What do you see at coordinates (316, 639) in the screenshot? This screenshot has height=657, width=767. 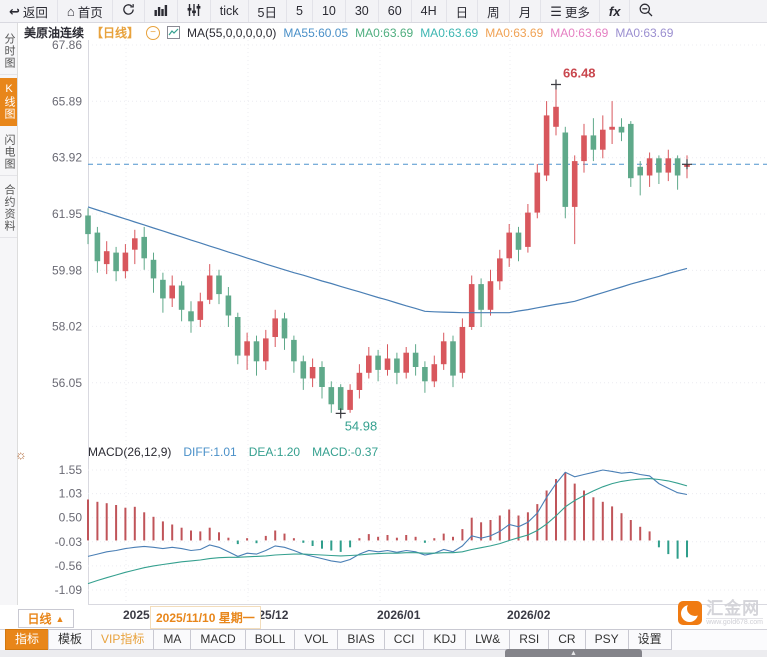 I see `tab-vol: VOL` at bounding box center [316, 639].